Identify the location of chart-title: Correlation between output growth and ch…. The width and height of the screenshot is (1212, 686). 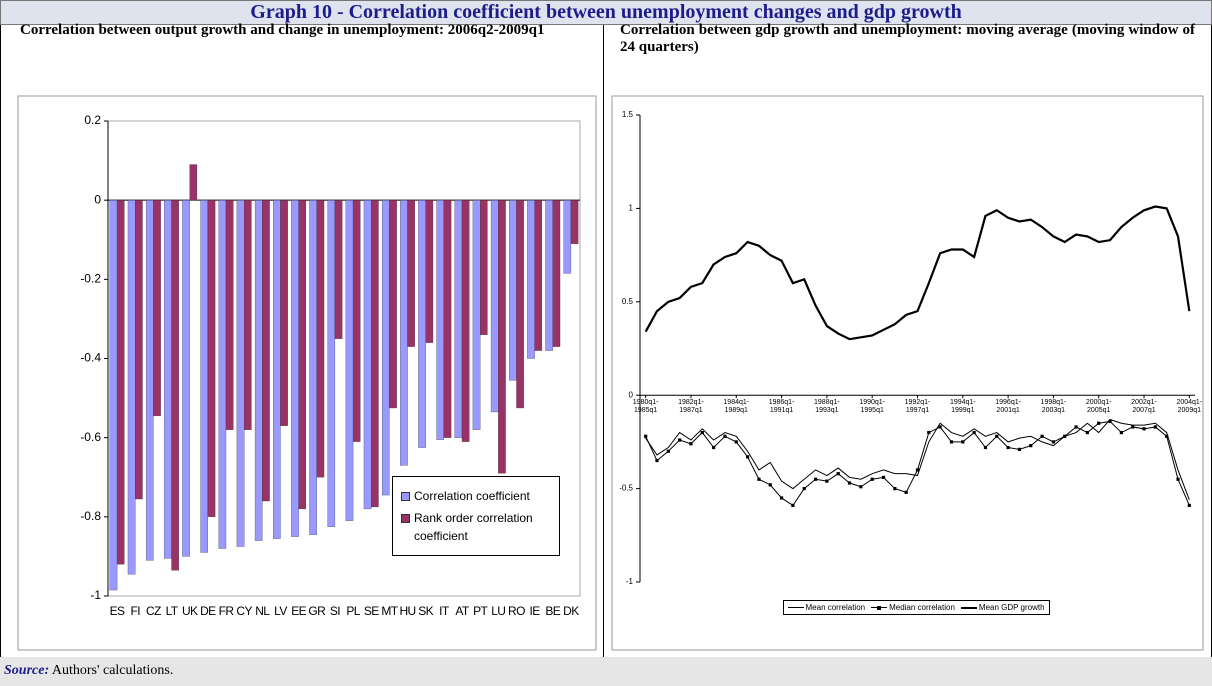
(282, 30).